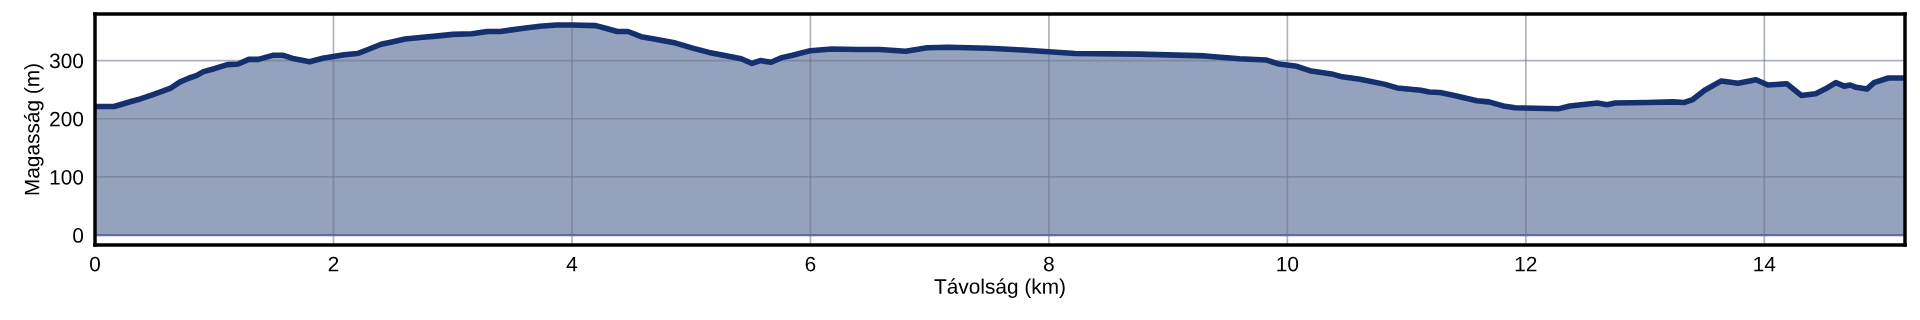  What do you see at coordinates (78, 235) in the screenshot?
I see `y-tick-label: 0` at bounding box center [78, 235].